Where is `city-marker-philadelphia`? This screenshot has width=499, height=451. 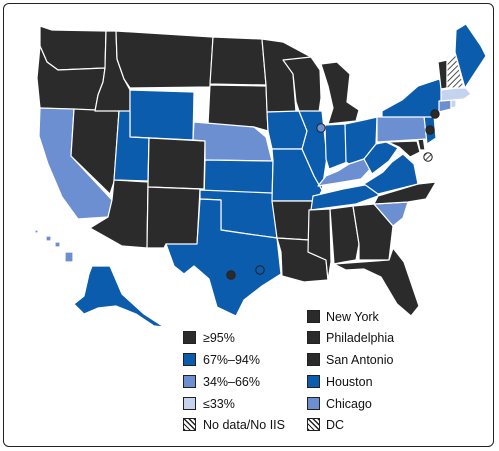 city-marker-philadelphia is located at coordinates (430, 130).